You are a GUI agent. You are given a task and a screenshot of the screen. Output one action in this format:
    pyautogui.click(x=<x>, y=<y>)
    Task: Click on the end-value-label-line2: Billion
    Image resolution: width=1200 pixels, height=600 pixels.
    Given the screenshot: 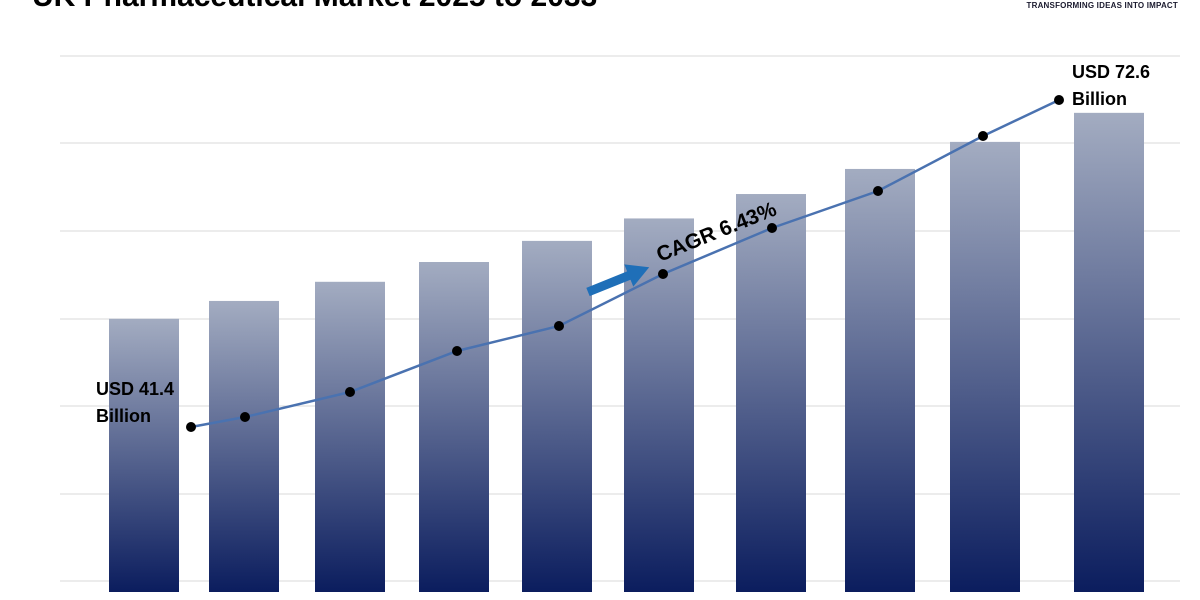 What is the action you would take?
    pyautogui.click(x=1099, y=99)
    